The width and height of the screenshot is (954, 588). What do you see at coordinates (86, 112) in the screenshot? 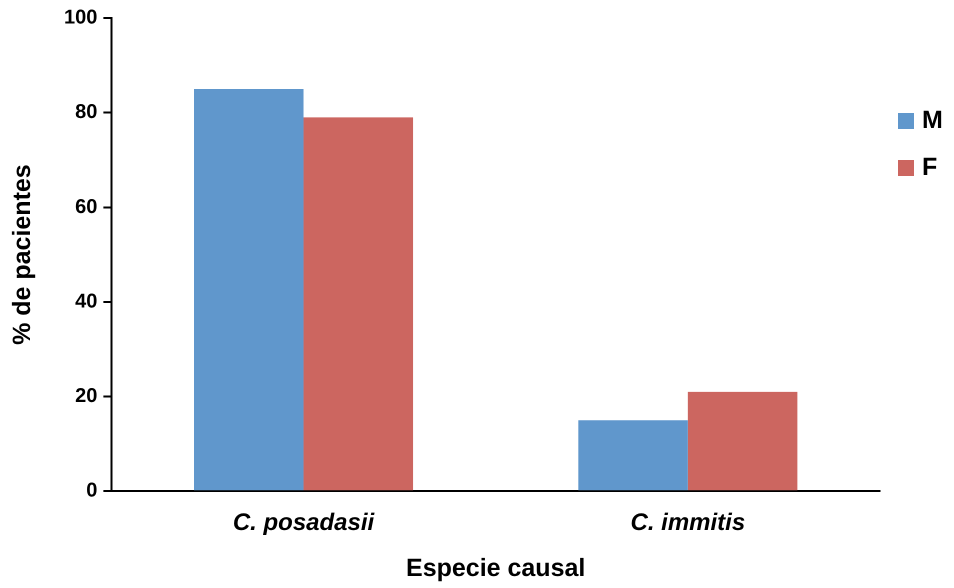
I see `y-tick-label: 80` at bounding box center [86, 112].